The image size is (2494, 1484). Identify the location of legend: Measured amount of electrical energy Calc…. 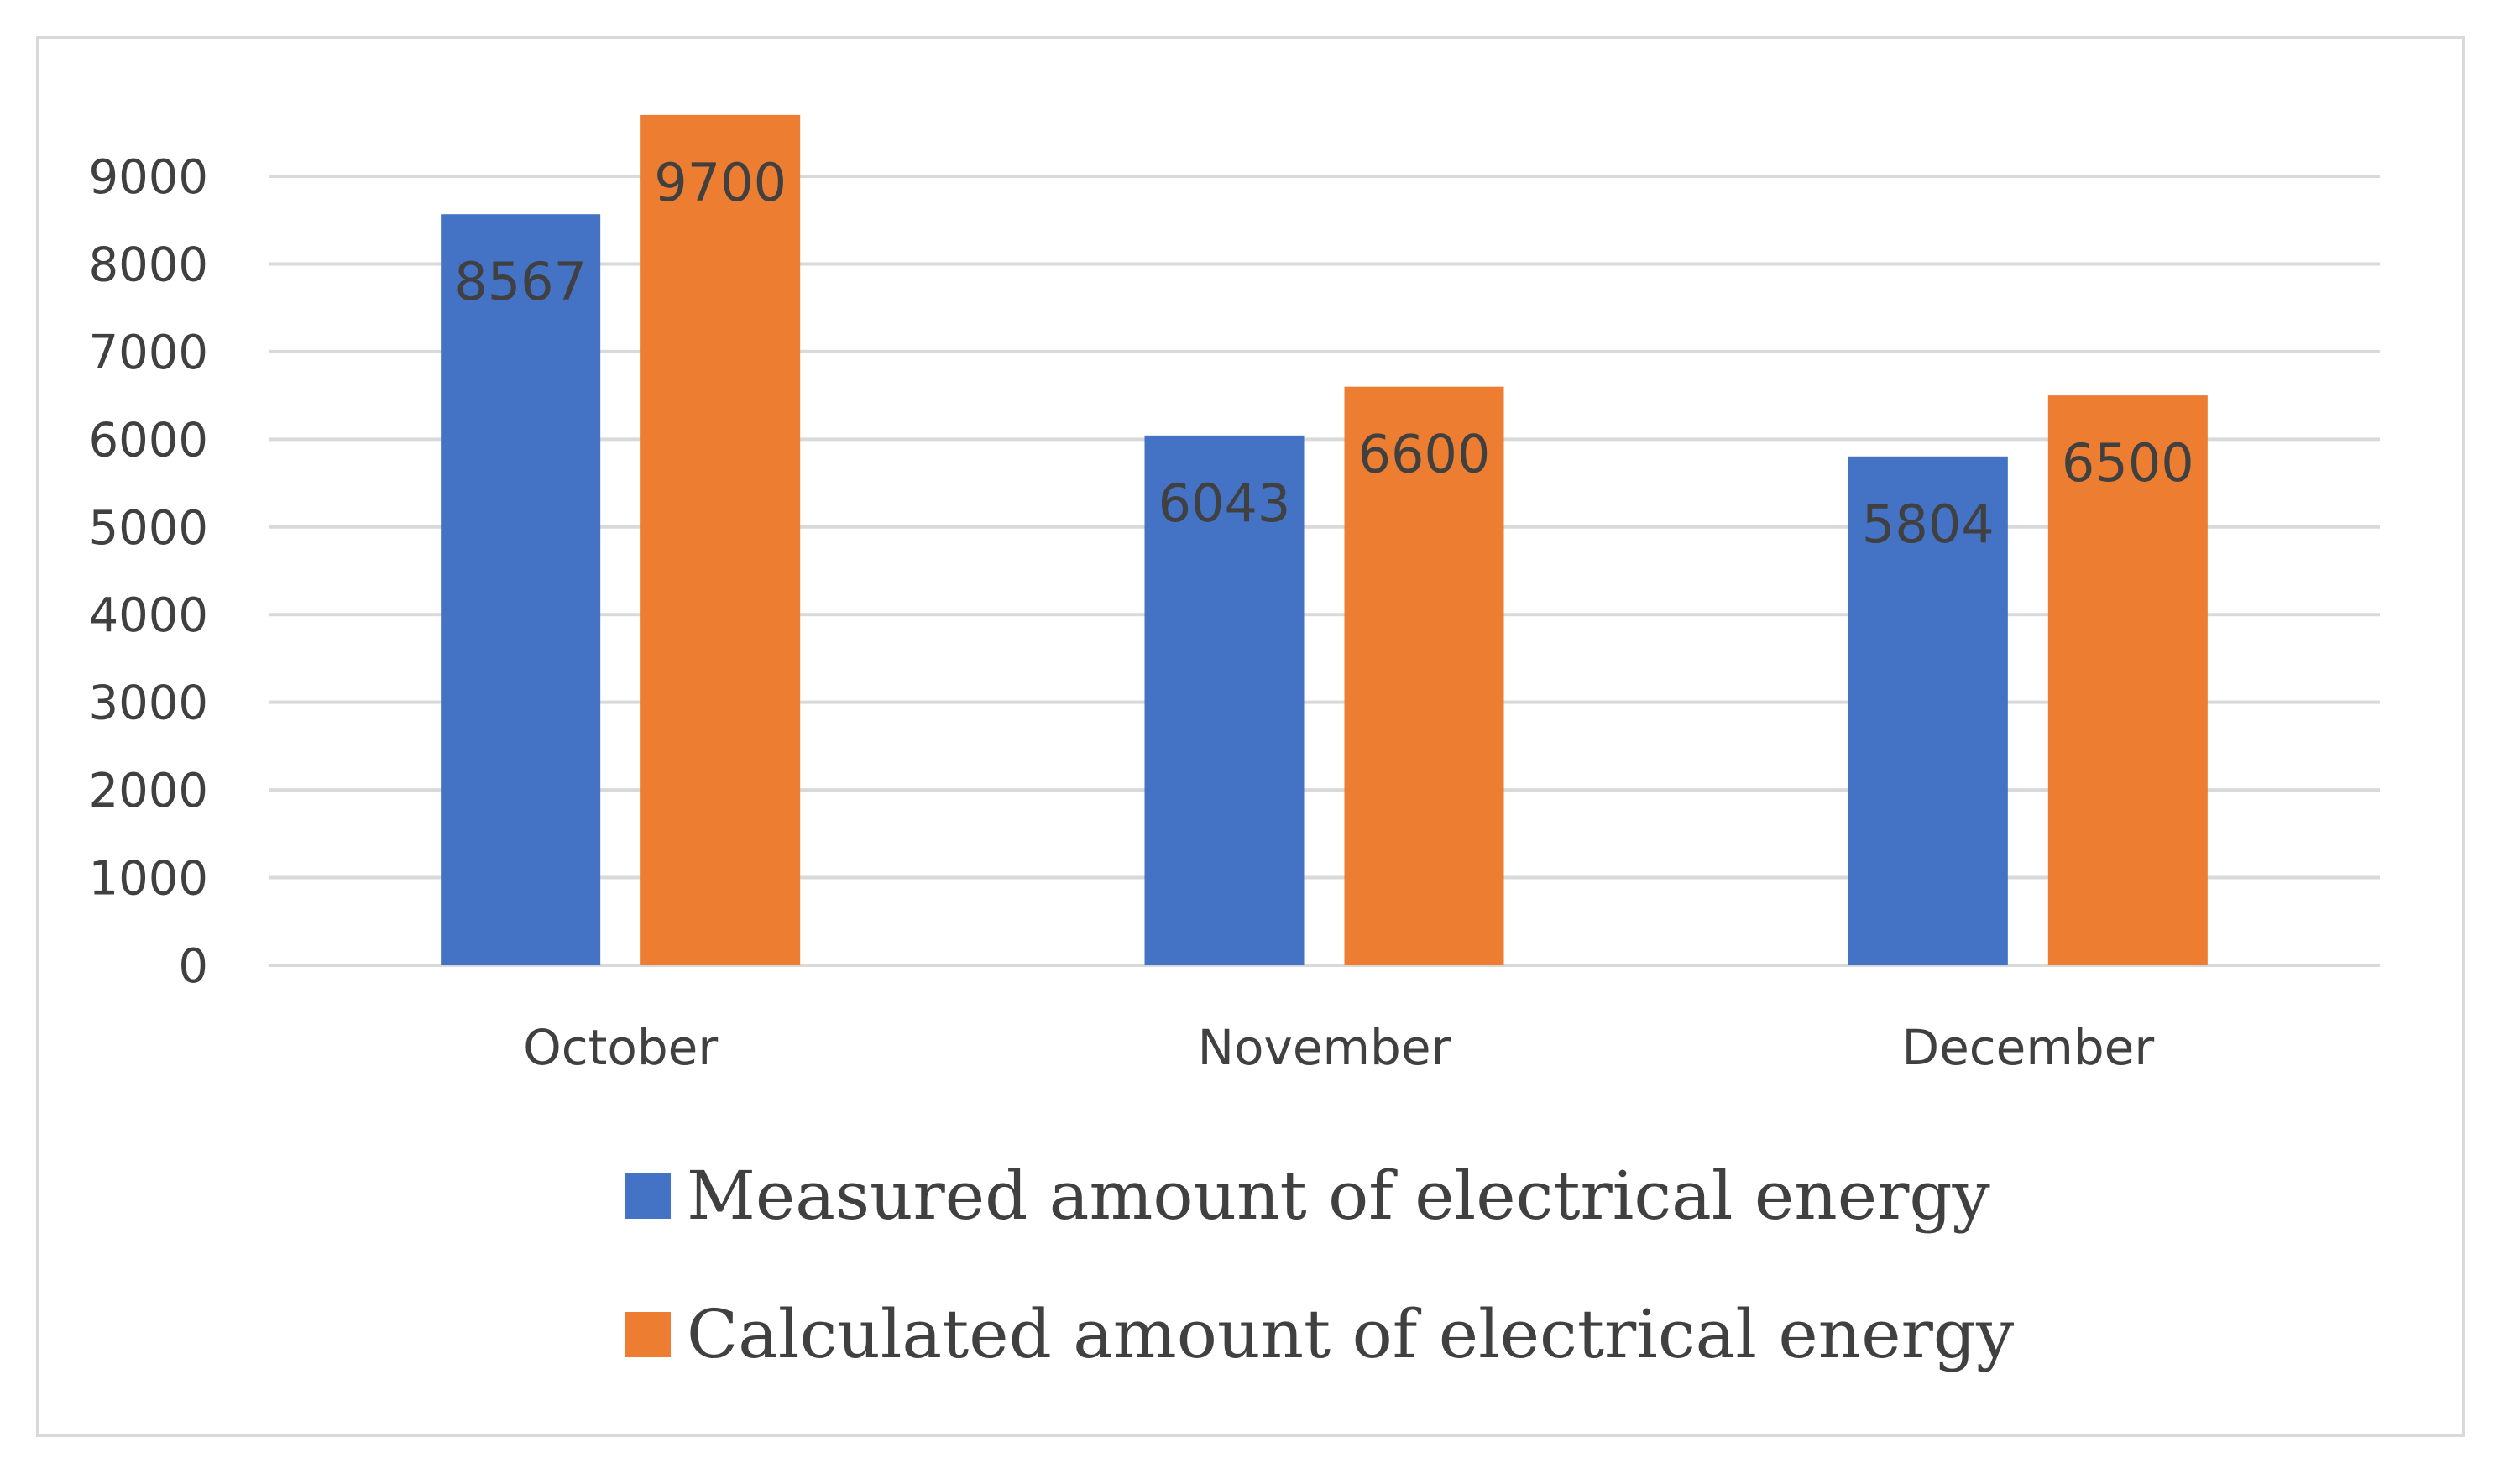
(1319, 1265).